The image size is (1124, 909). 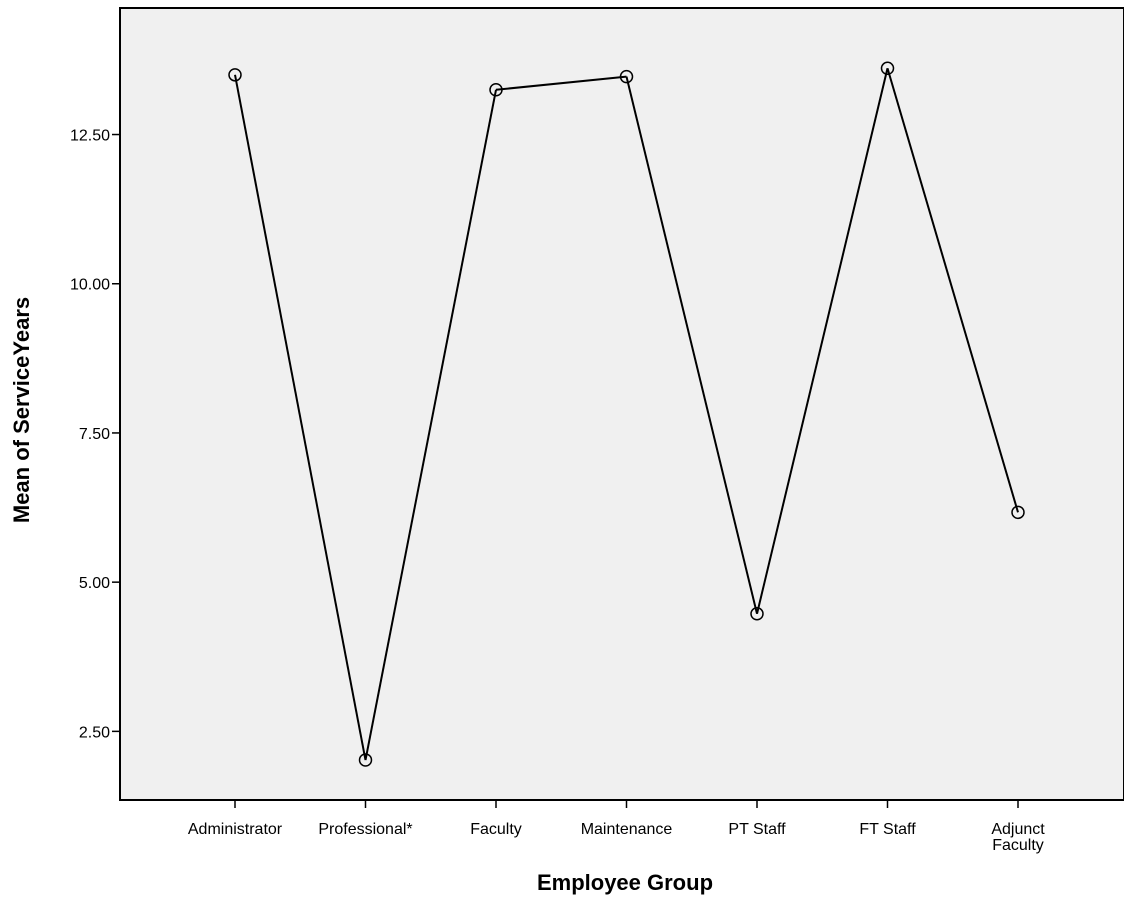 I want to click on x-tick-label: PT Staff, so click(x=757, y=829).